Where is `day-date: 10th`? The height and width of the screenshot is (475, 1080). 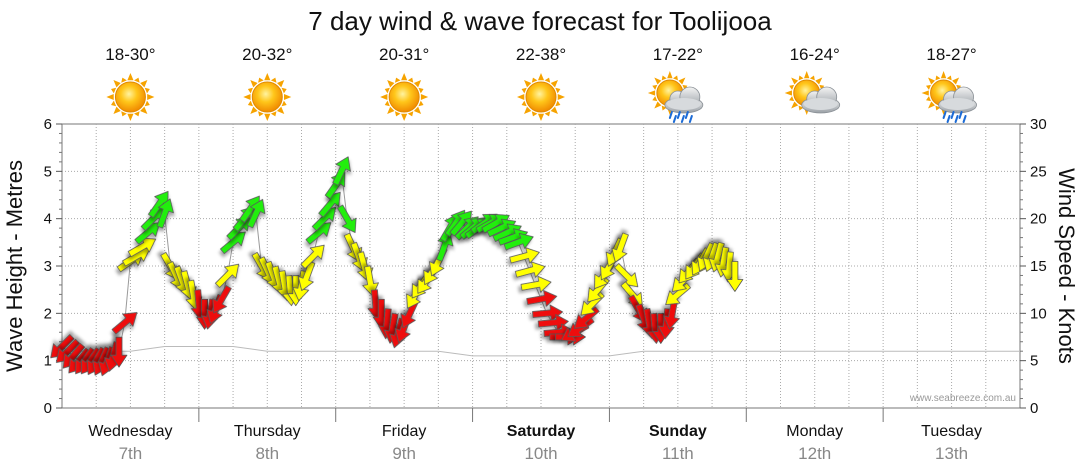 day-date: 10th is located at coordinates (540, 453).